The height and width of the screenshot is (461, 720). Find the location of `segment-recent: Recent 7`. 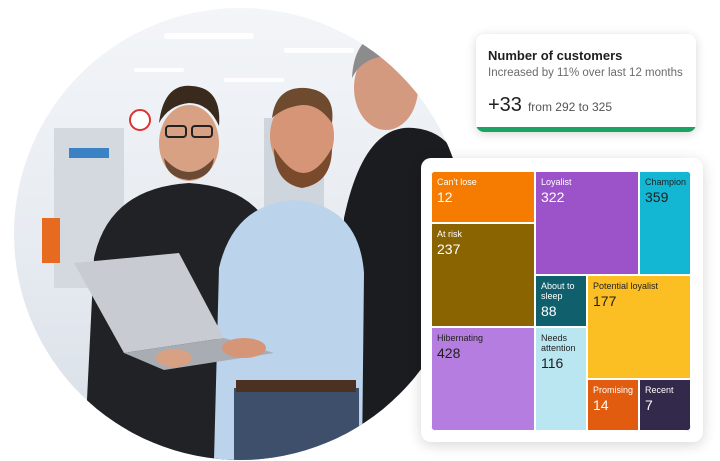

segment-recent: Recent 7 is located at coordinates (665, 405).